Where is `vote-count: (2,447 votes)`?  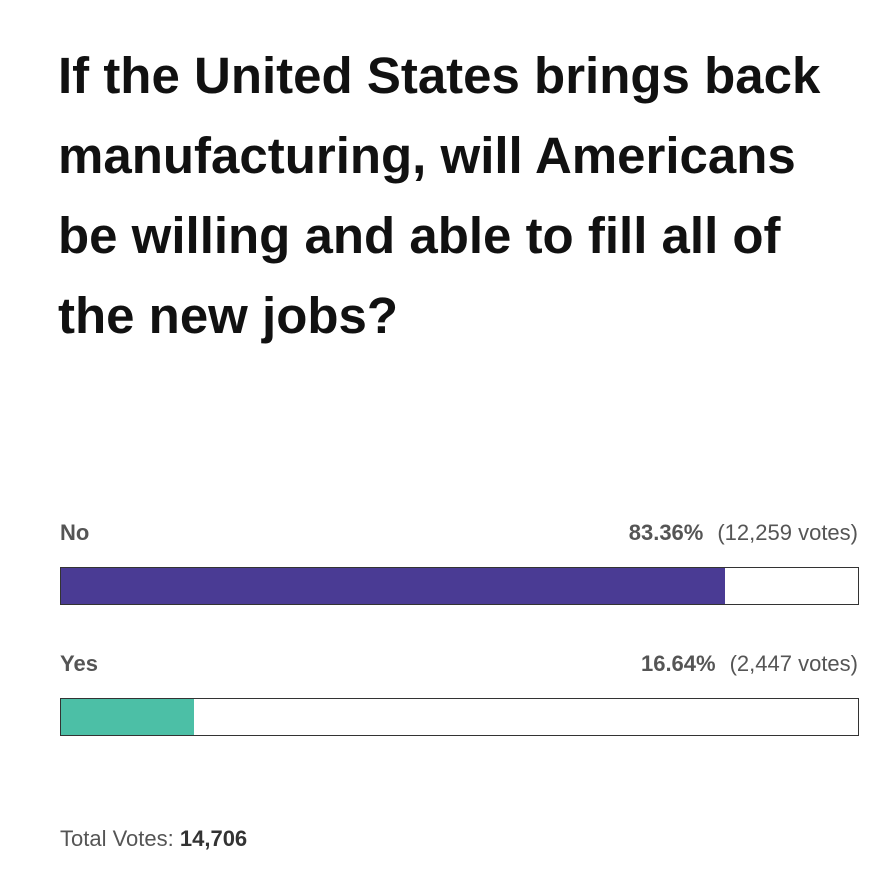
vote-count: (2,447 votes) is located at coordinates (793, 663).